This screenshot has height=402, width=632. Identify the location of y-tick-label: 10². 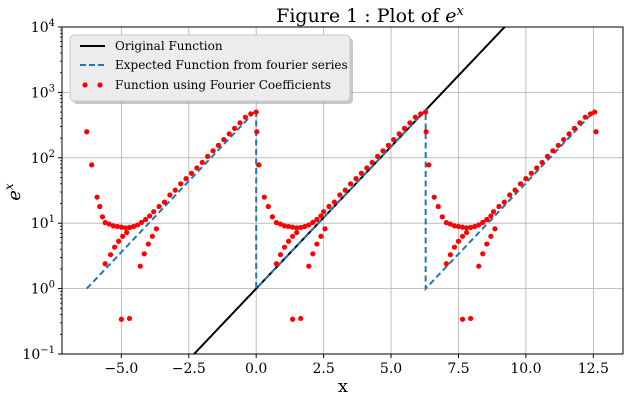
(43, 158).